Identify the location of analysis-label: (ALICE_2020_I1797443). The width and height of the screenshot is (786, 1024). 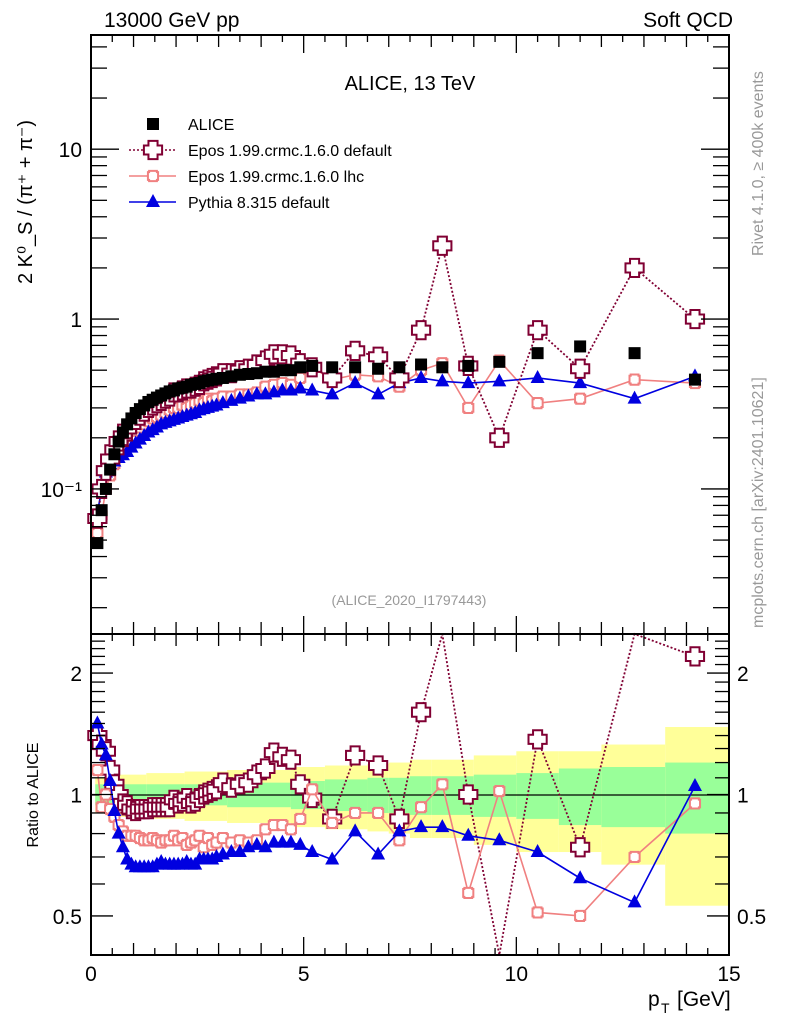
(409, 600).